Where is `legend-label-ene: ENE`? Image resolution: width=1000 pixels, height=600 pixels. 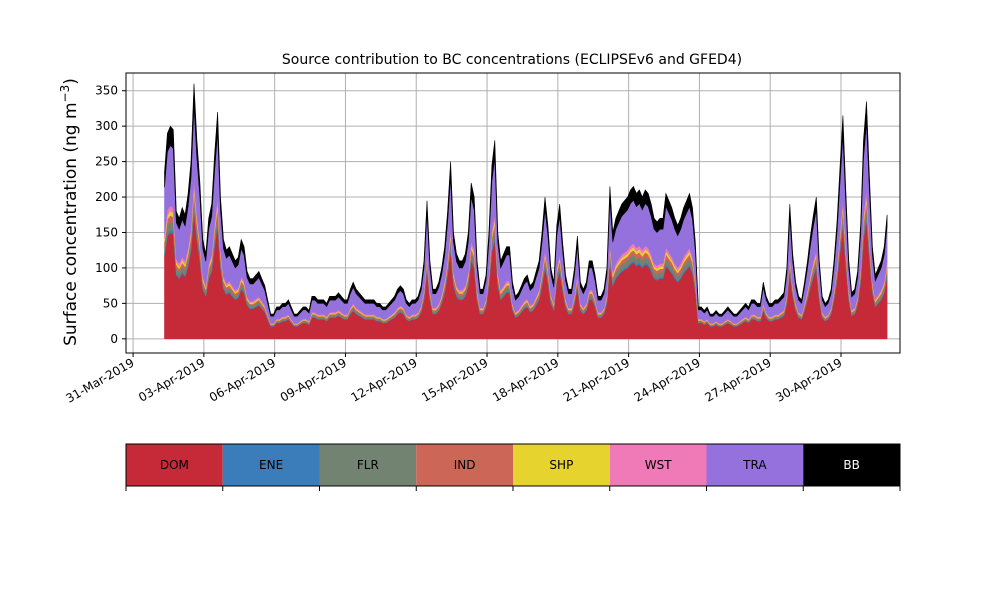
legend-label-ene: ENE is located at coordinates (271, 465).